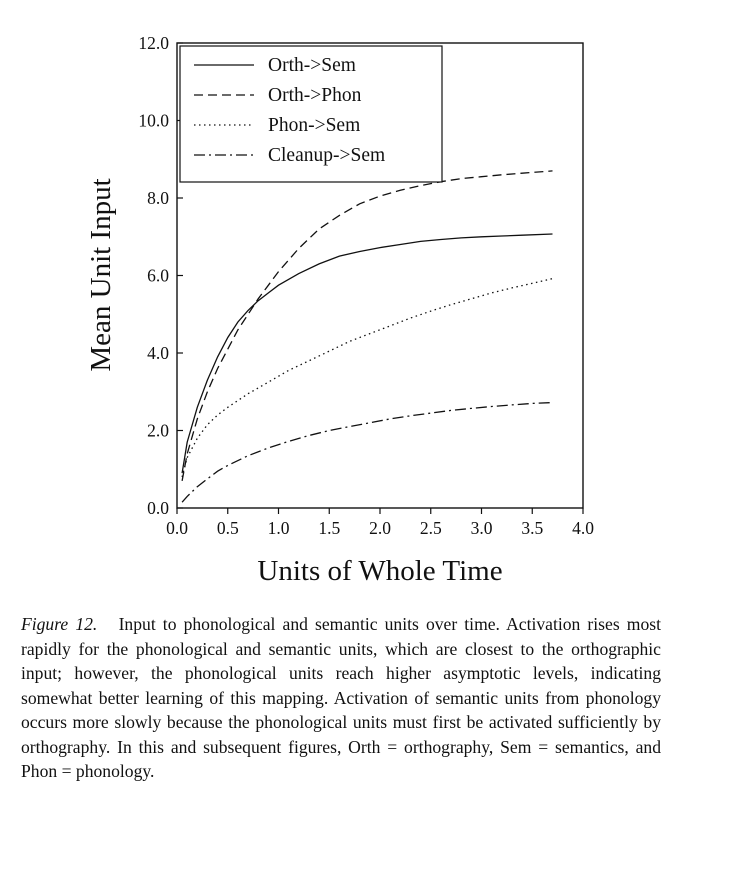 This screenshot has width=733, height=870. I want to click on caption-label: Figure 12., so click(59, 624).